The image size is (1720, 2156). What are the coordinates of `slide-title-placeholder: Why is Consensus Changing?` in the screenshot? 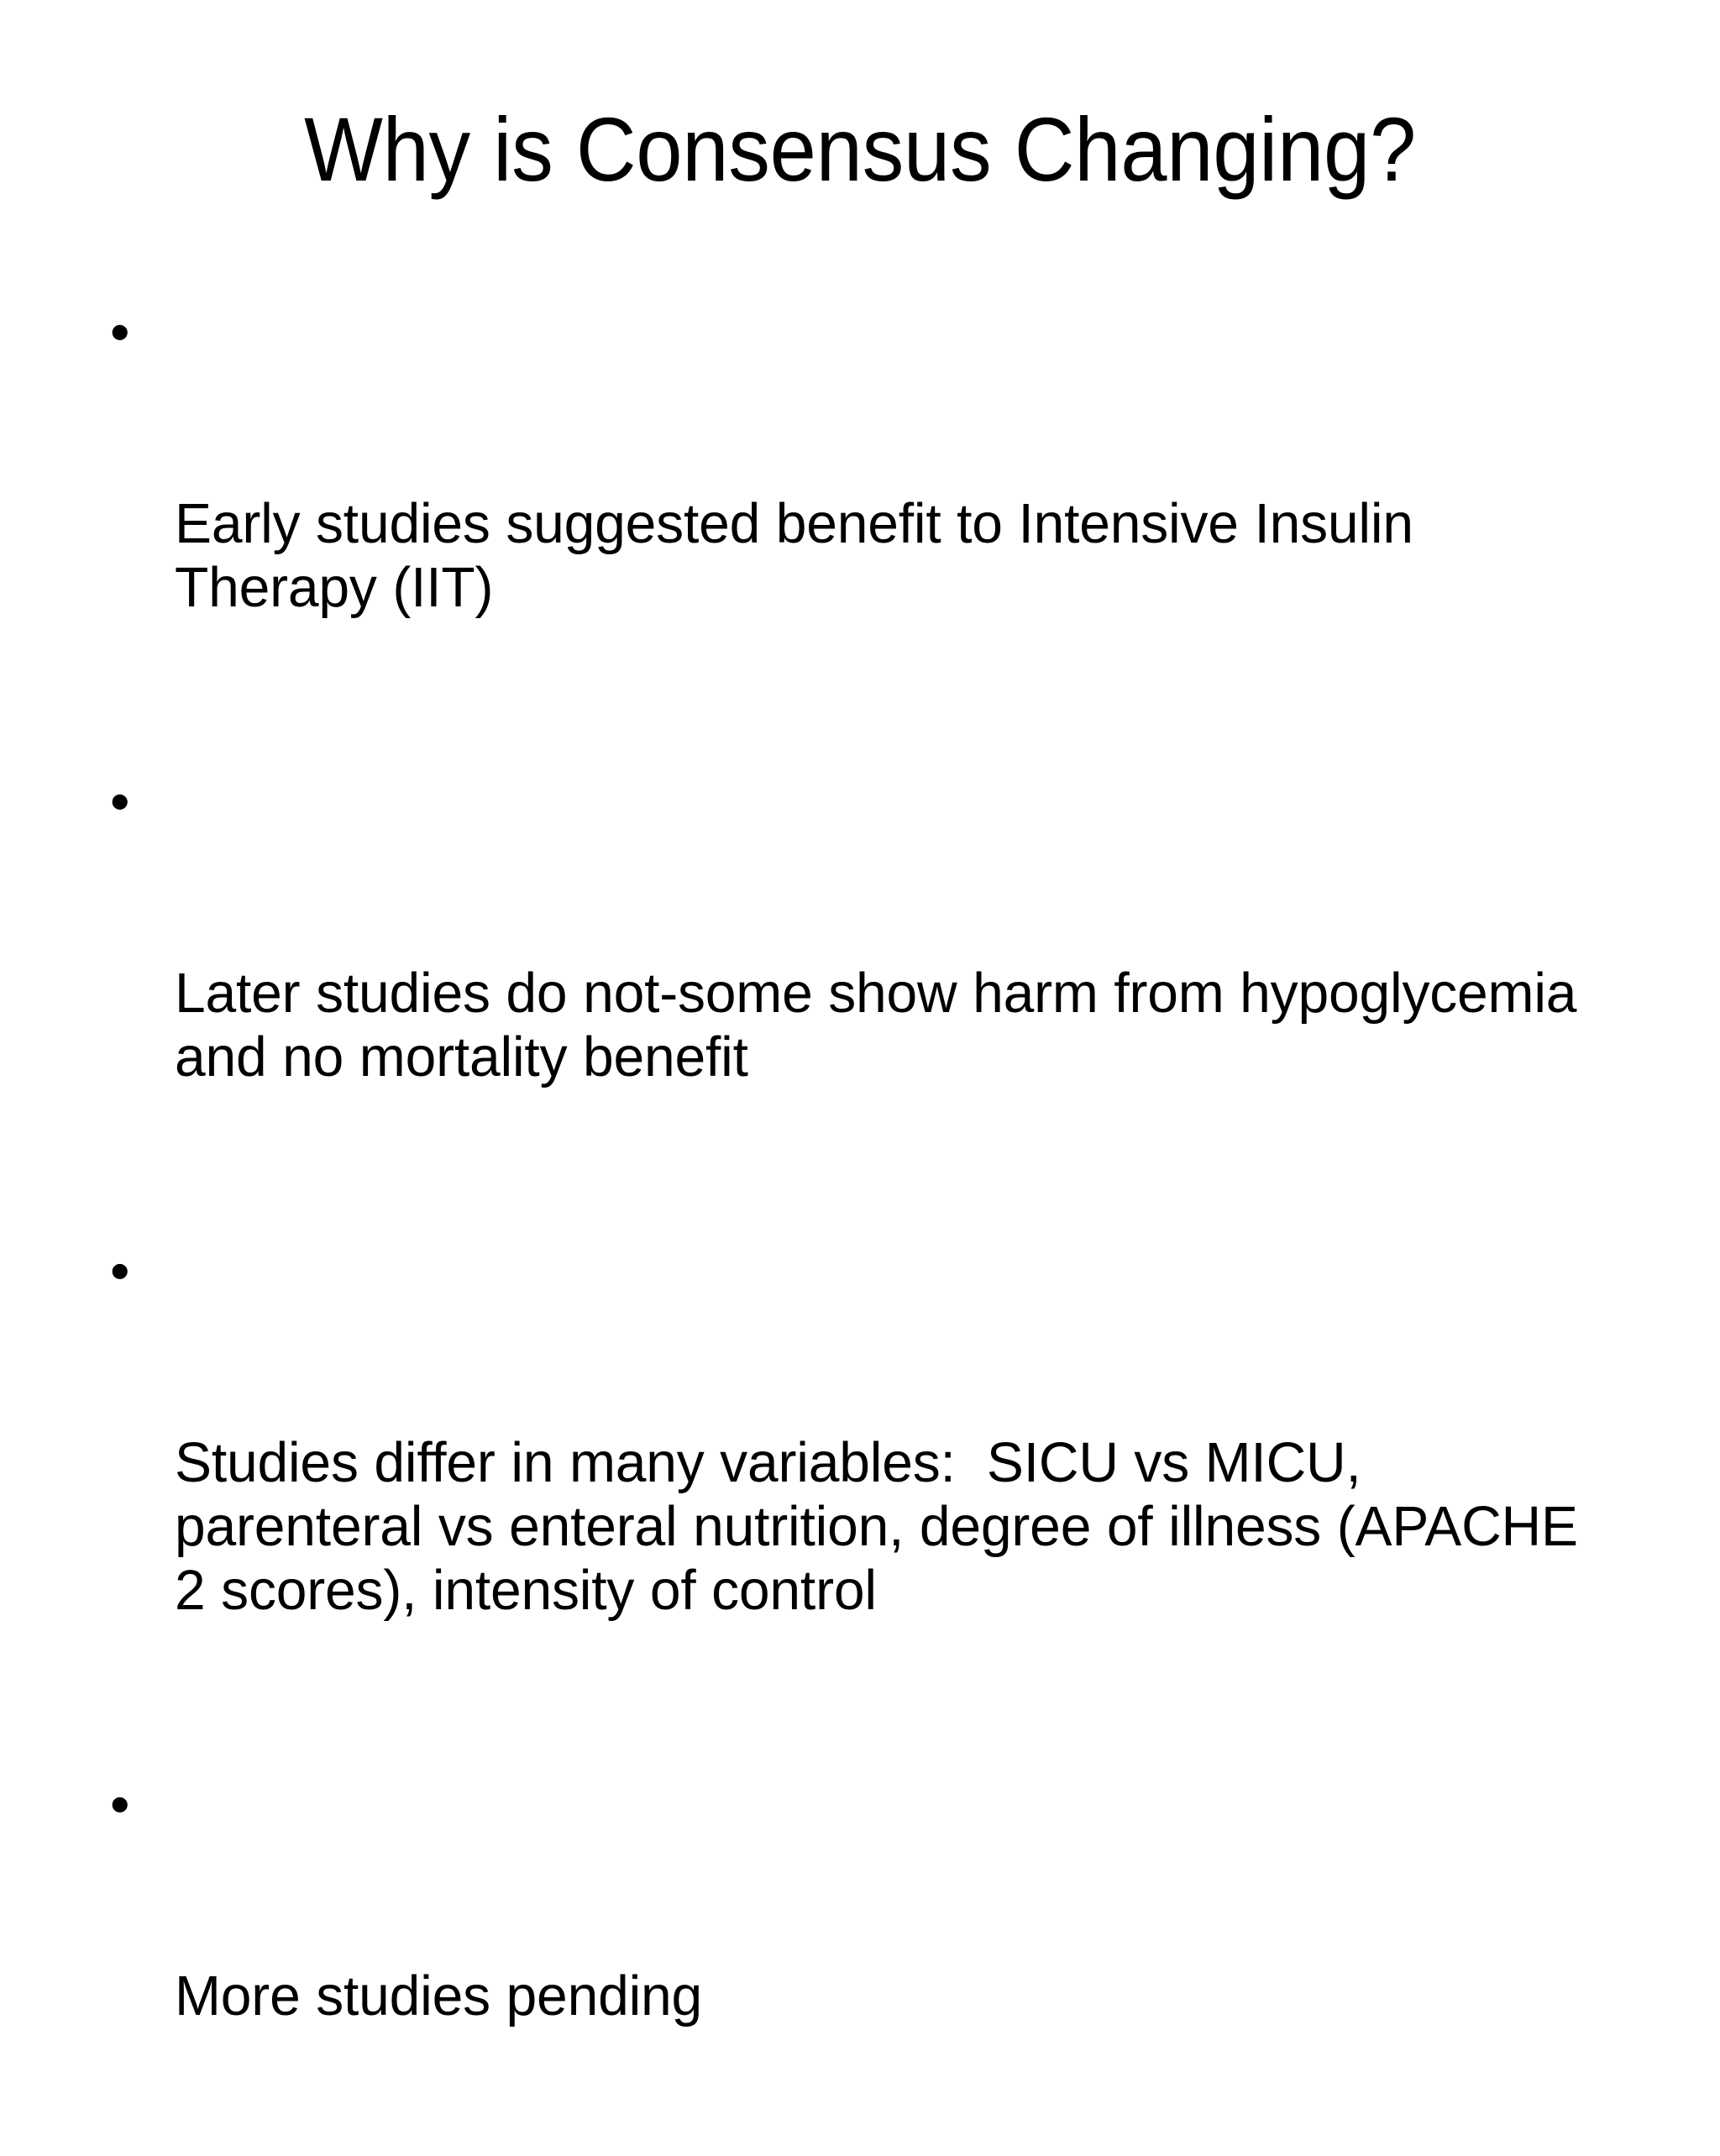 It's located at (860, 149).